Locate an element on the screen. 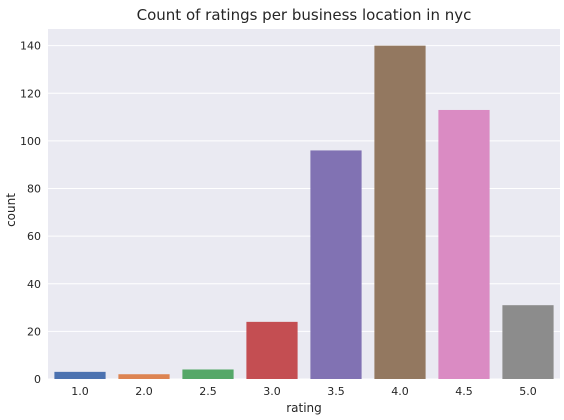 The image size is (564, 420). x-axis-ticks: 1.0 2.0 2.5 3.0 3.5 4.0 4.5 5.0 is located at coordinates (304, 391).